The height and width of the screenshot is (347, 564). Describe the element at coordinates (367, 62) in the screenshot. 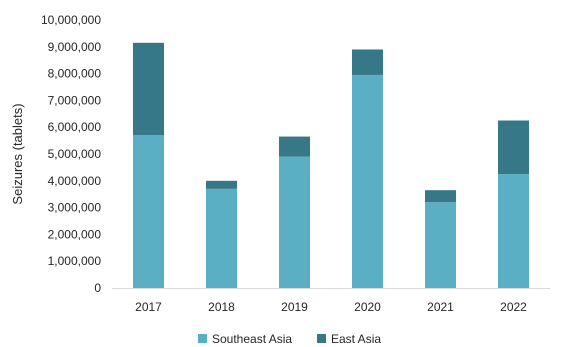

I see `bar-east-asia-2020` at that location.